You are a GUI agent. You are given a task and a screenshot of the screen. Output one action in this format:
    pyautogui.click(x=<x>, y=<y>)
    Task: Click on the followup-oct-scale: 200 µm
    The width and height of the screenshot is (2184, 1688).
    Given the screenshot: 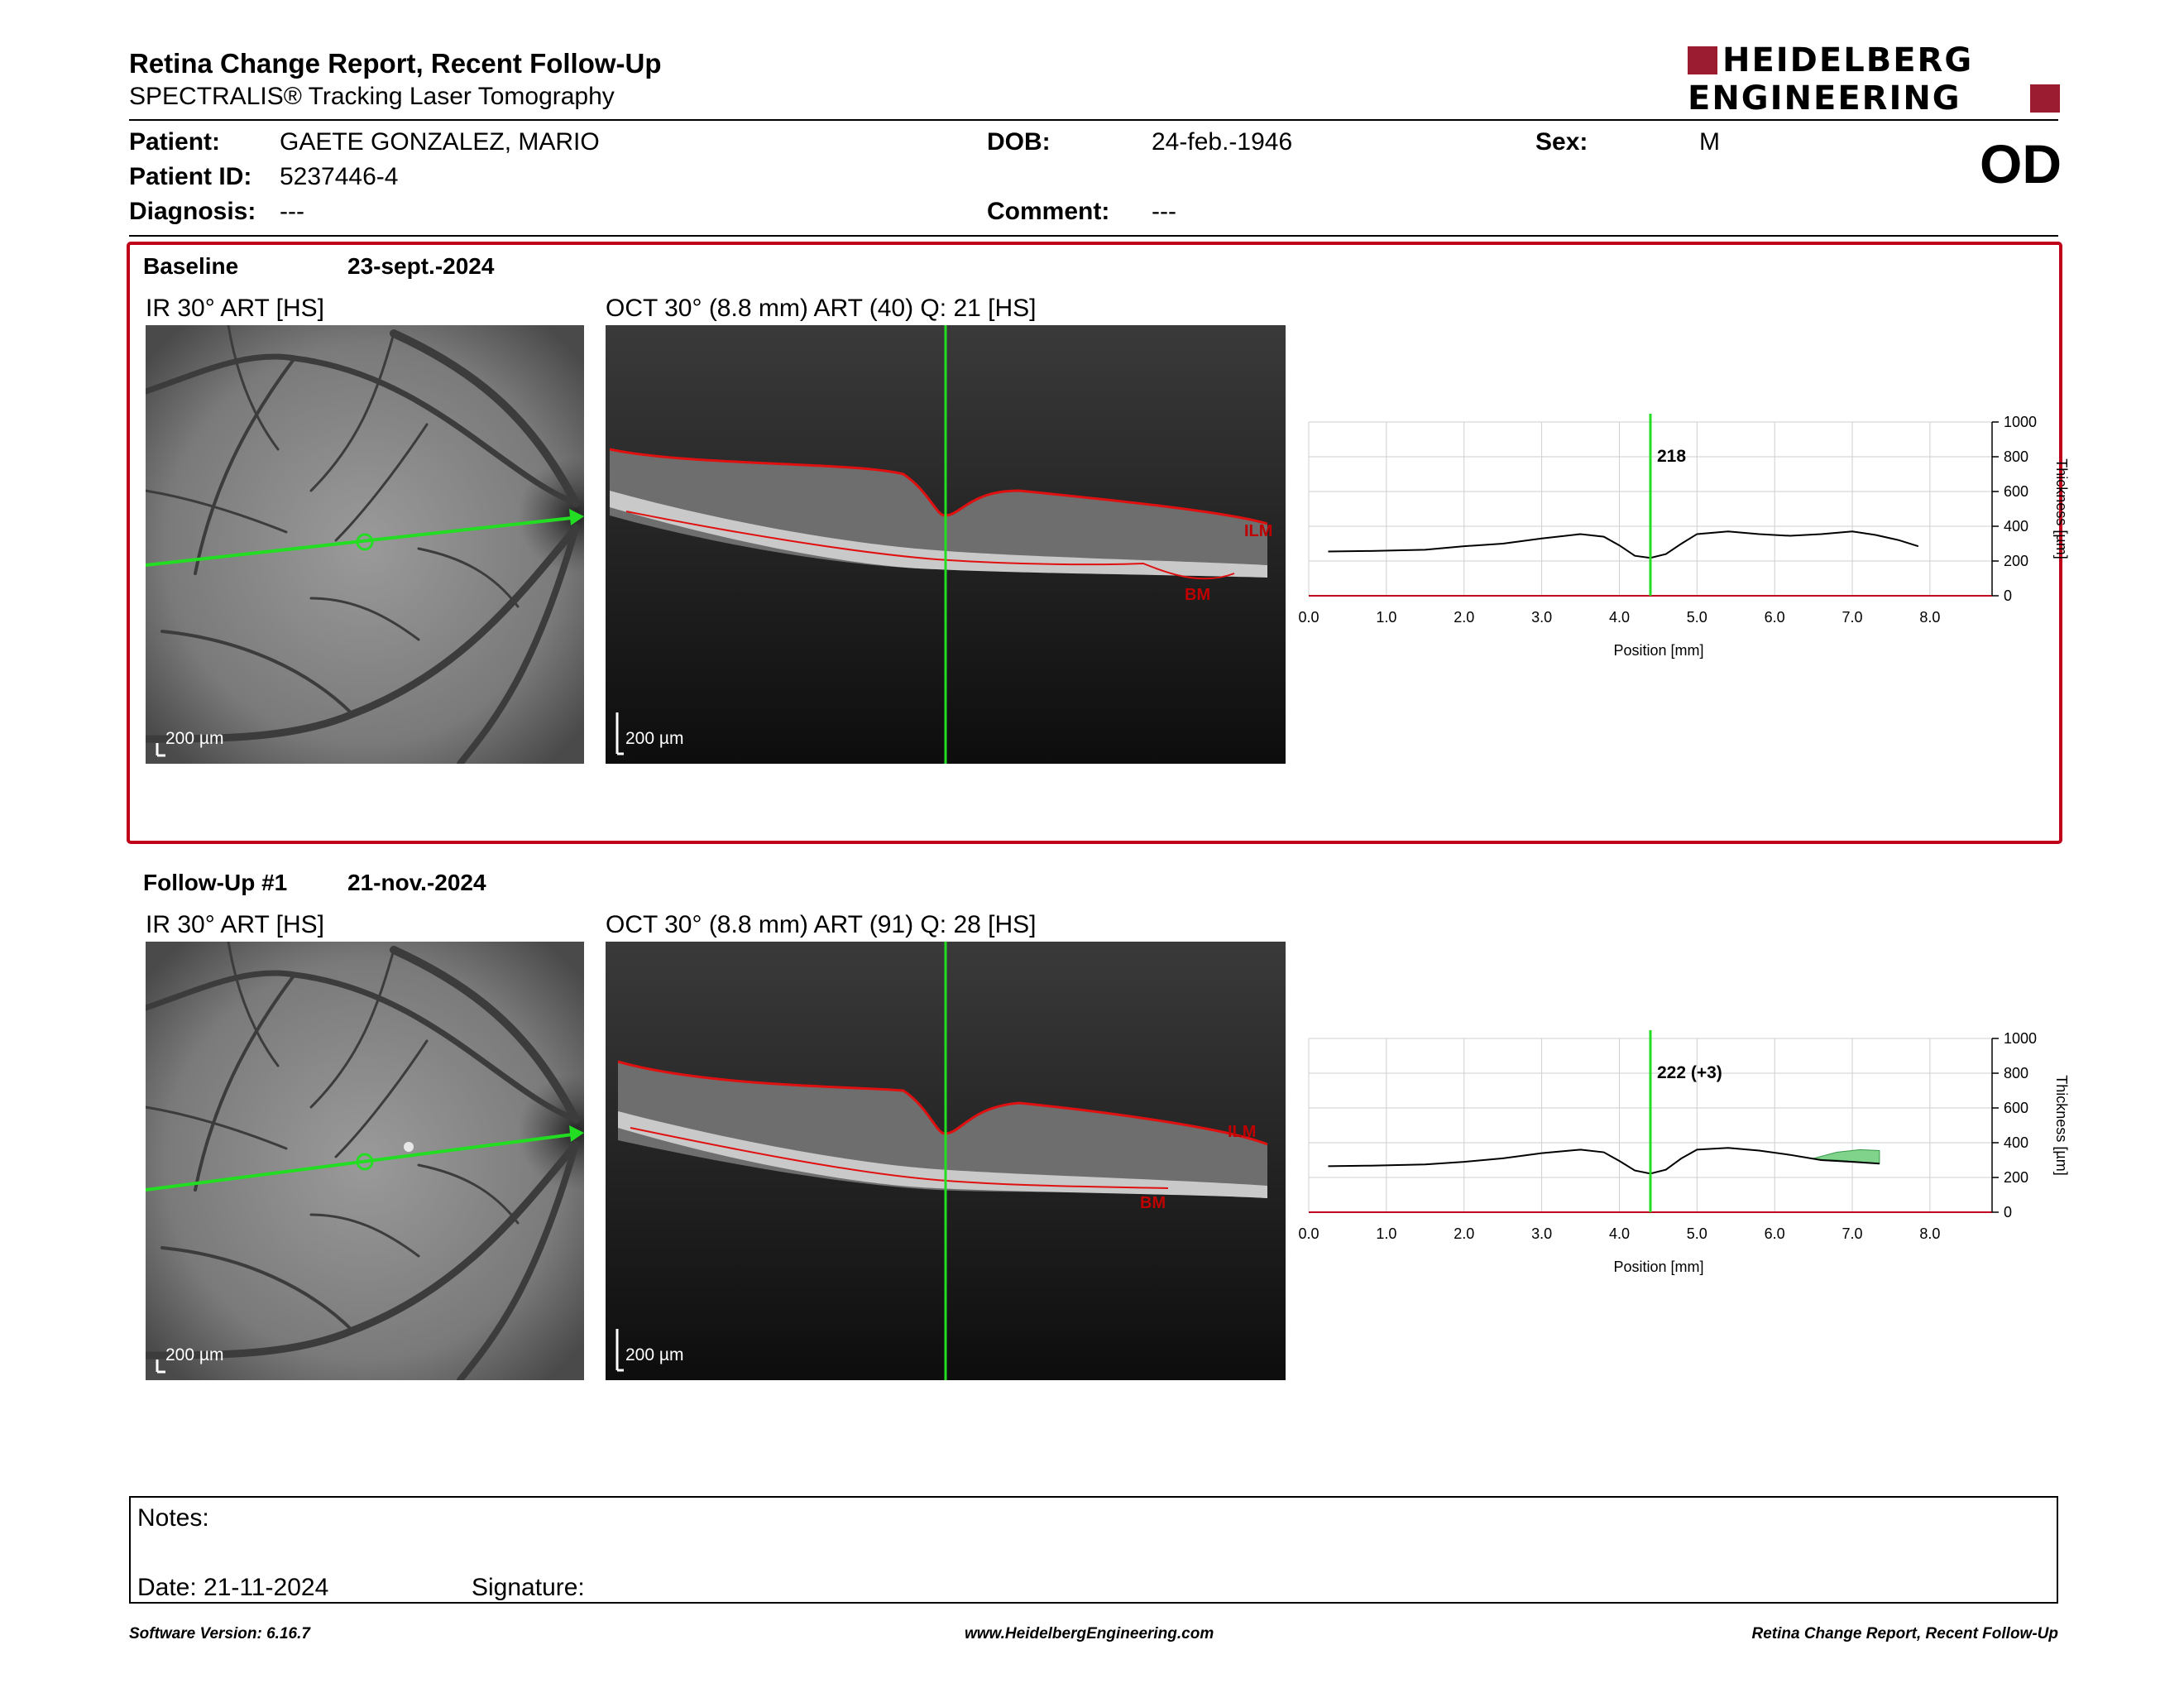 What is the action you would take?
    pyautogui.click(x=654, y=1354)
    